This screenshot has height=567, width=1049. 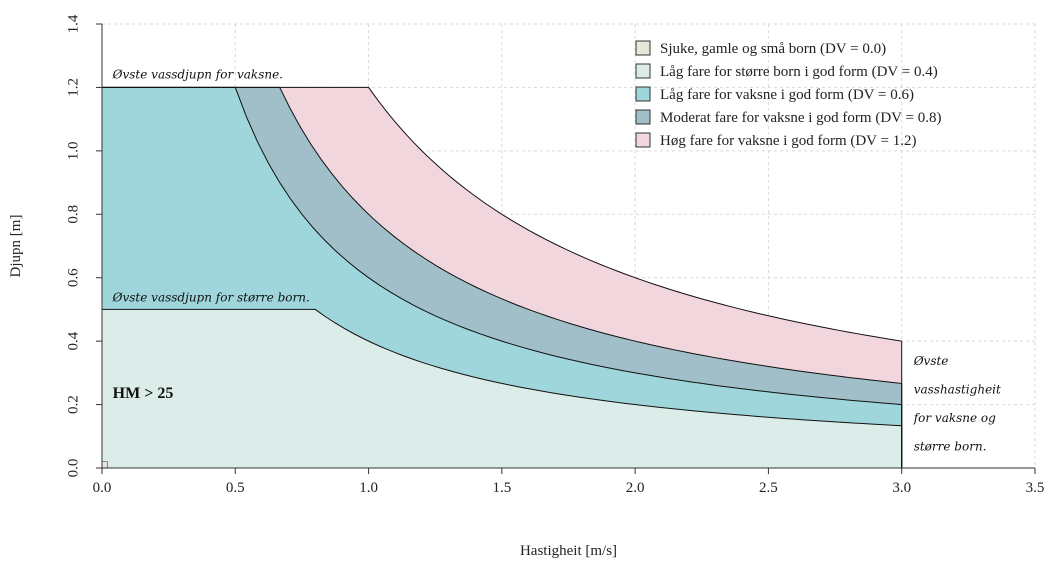 I want to click on y-tick-label: 0.6, so click(x=73, y=277).